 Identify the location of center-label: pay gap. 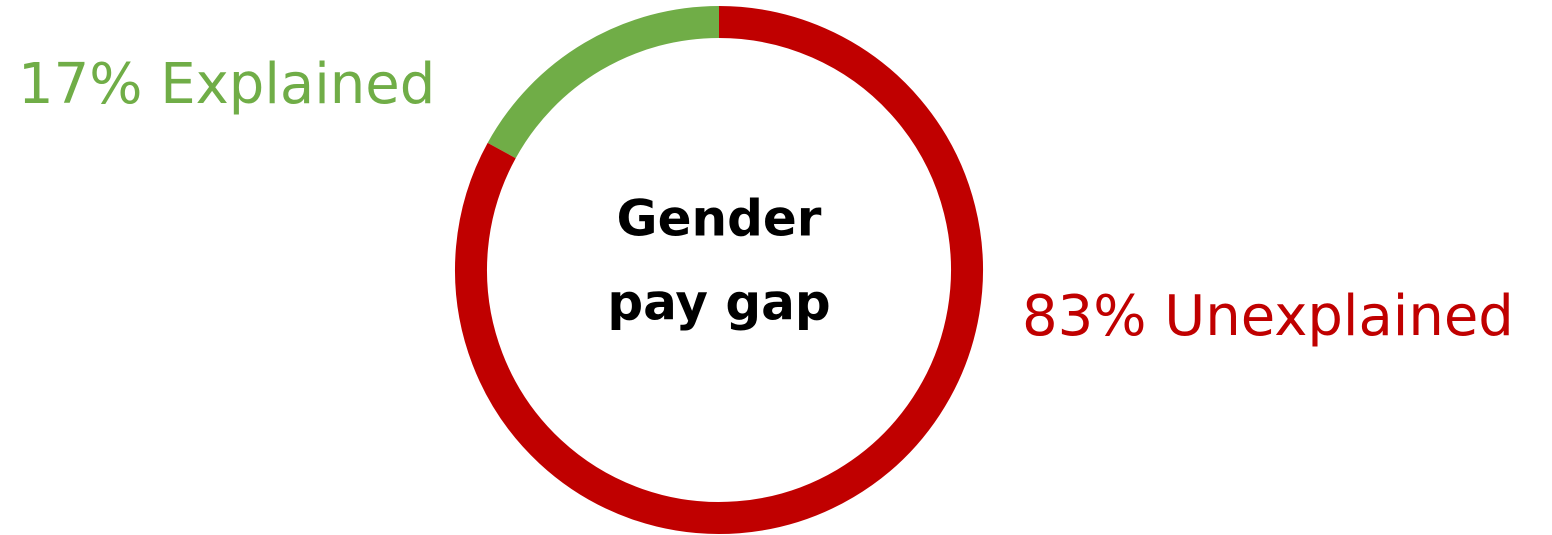
(718, 303).